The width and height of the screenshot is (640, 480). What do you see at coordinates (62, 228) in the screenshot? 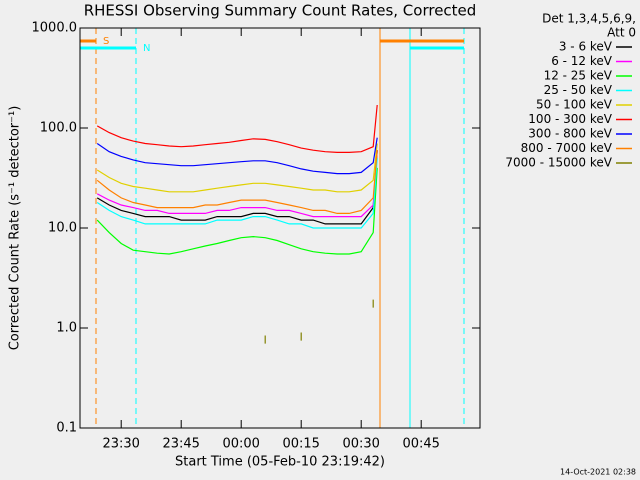
I see `y-tick-label: 10.0` at bounding box center [62, 228].